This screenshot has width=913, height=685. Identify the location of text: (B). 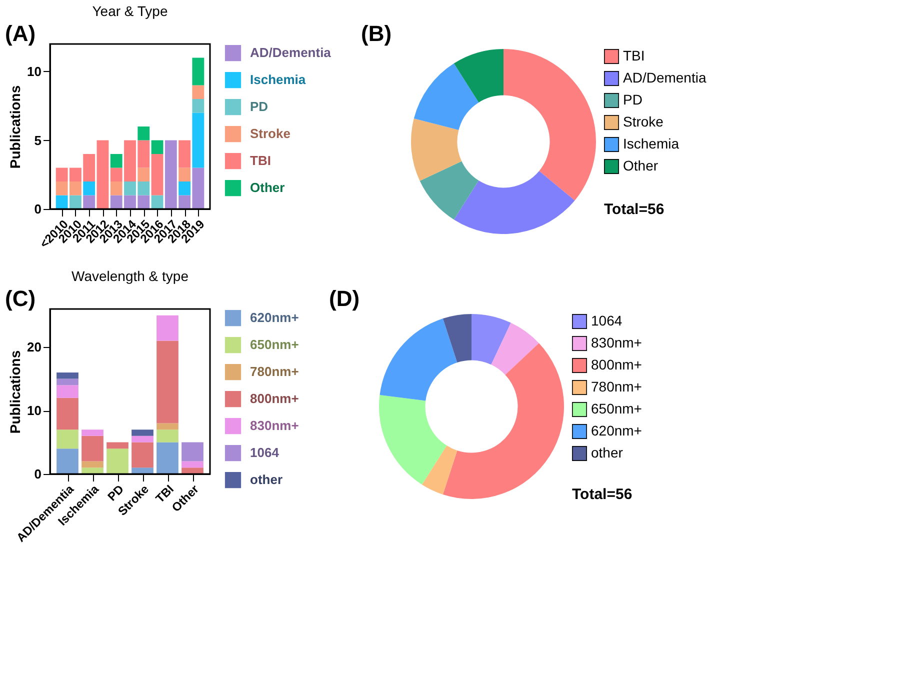
(376, 33).